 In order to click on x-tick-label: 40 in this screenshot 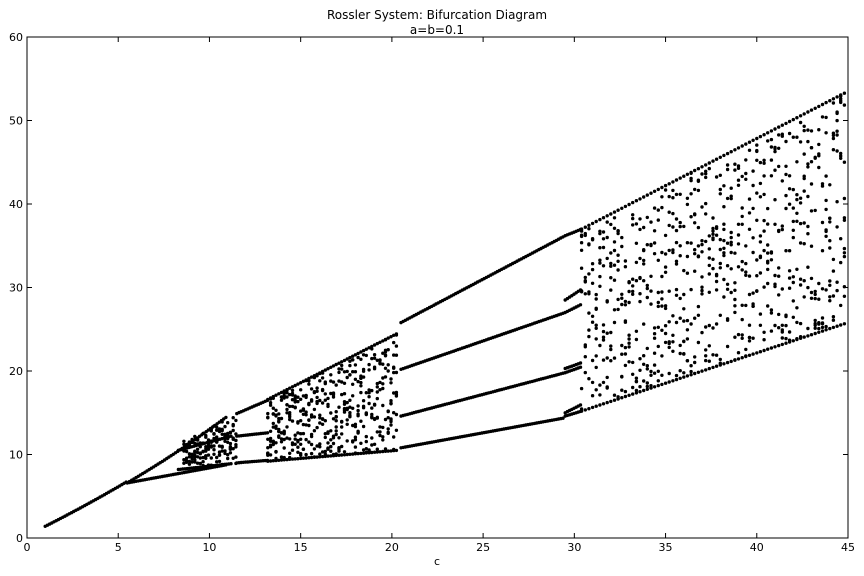, I will do `click(757, 547)`.